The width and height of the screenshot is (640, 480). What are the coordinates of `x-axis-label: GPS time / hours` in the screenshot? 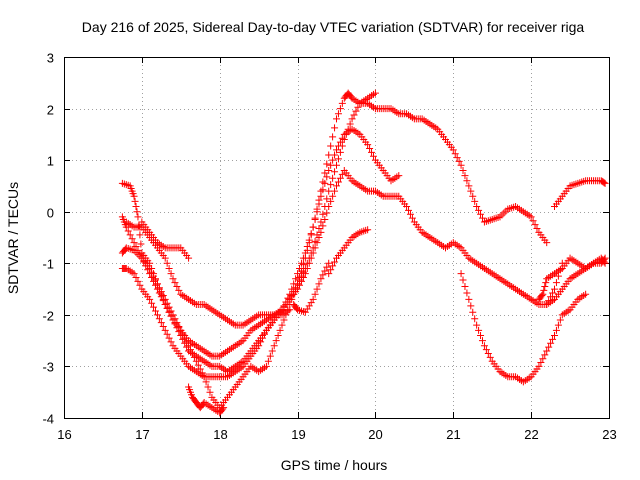 It's located at (334, 465).